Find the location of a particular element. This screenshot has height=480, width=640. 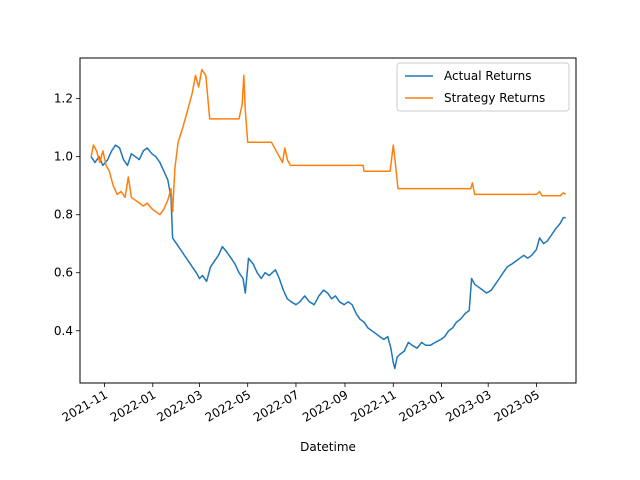

y-tick-label: 1.2 is located at coordinates (63, 99).